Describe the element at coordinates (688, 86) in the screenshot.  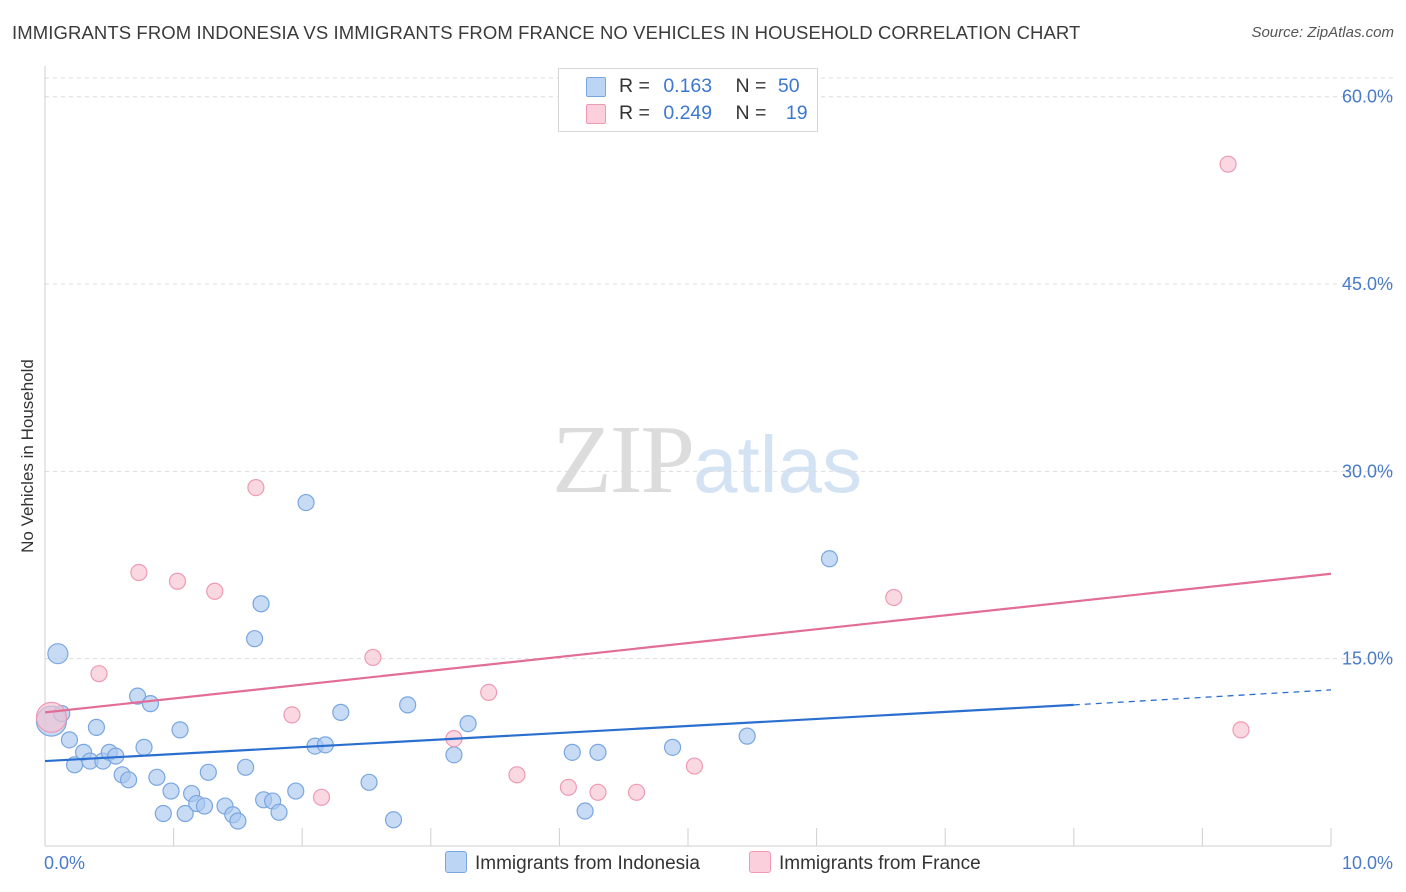
I see `legend-r-value: 0.163` at that location.